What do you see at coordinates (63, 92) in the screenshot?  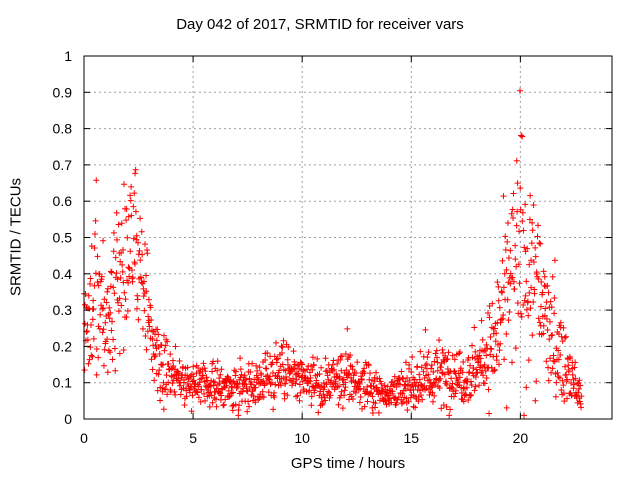 I see `y-tick-label: 0.9` at bounding box center [63, 92].